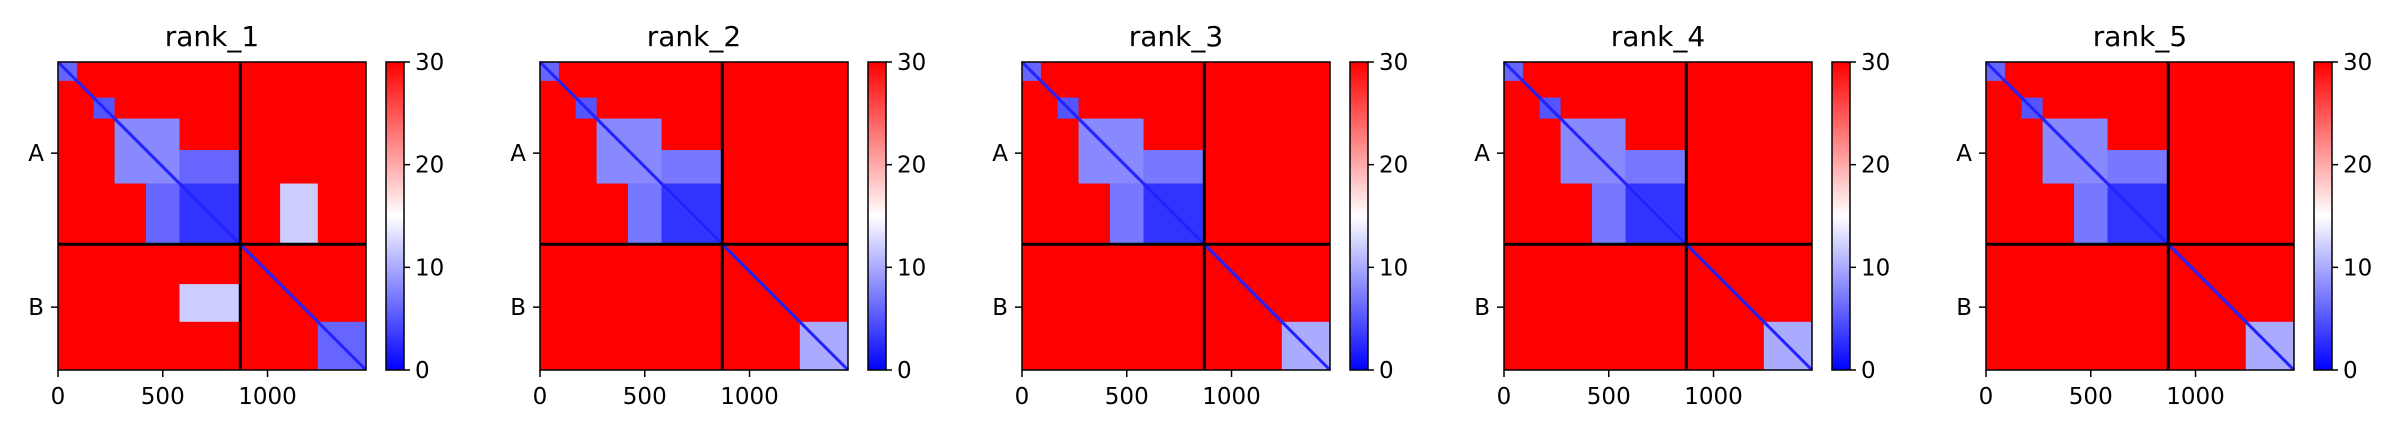  What do you see at coordinates (694, 36) in the screenshot?
I see `panel-title: rank_2` at bounding box center [694, 36].